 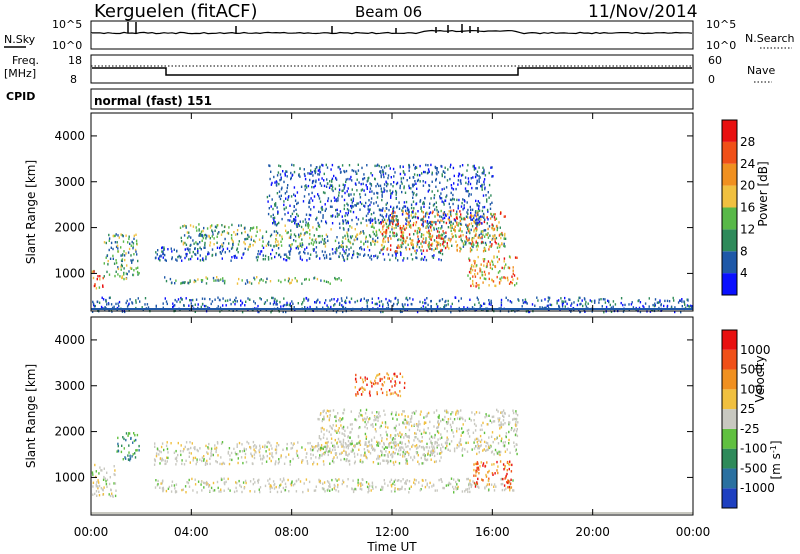 I want to click on y-tick-label: 1000, so click(x=69, y=273).